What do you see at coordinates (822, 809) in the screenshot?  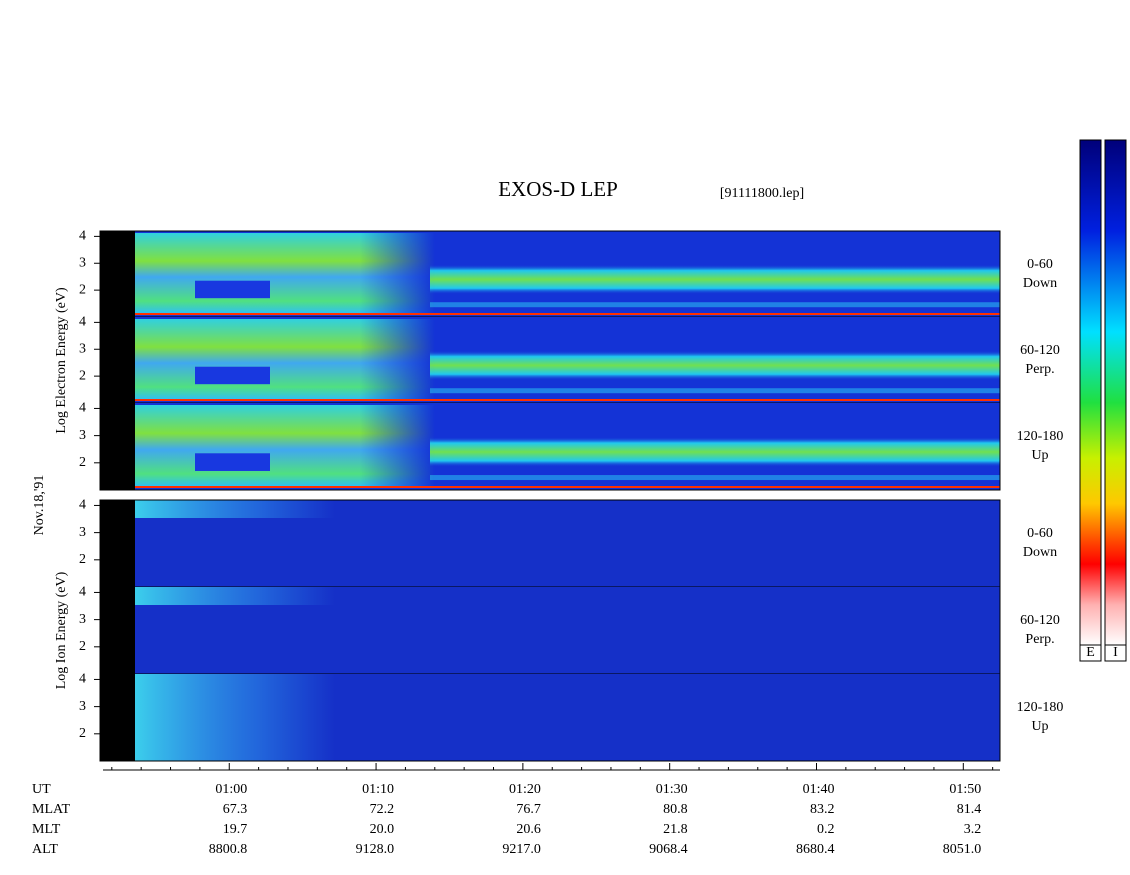 I see `orbit-value: 83.2` at bounding box center [822, 809].